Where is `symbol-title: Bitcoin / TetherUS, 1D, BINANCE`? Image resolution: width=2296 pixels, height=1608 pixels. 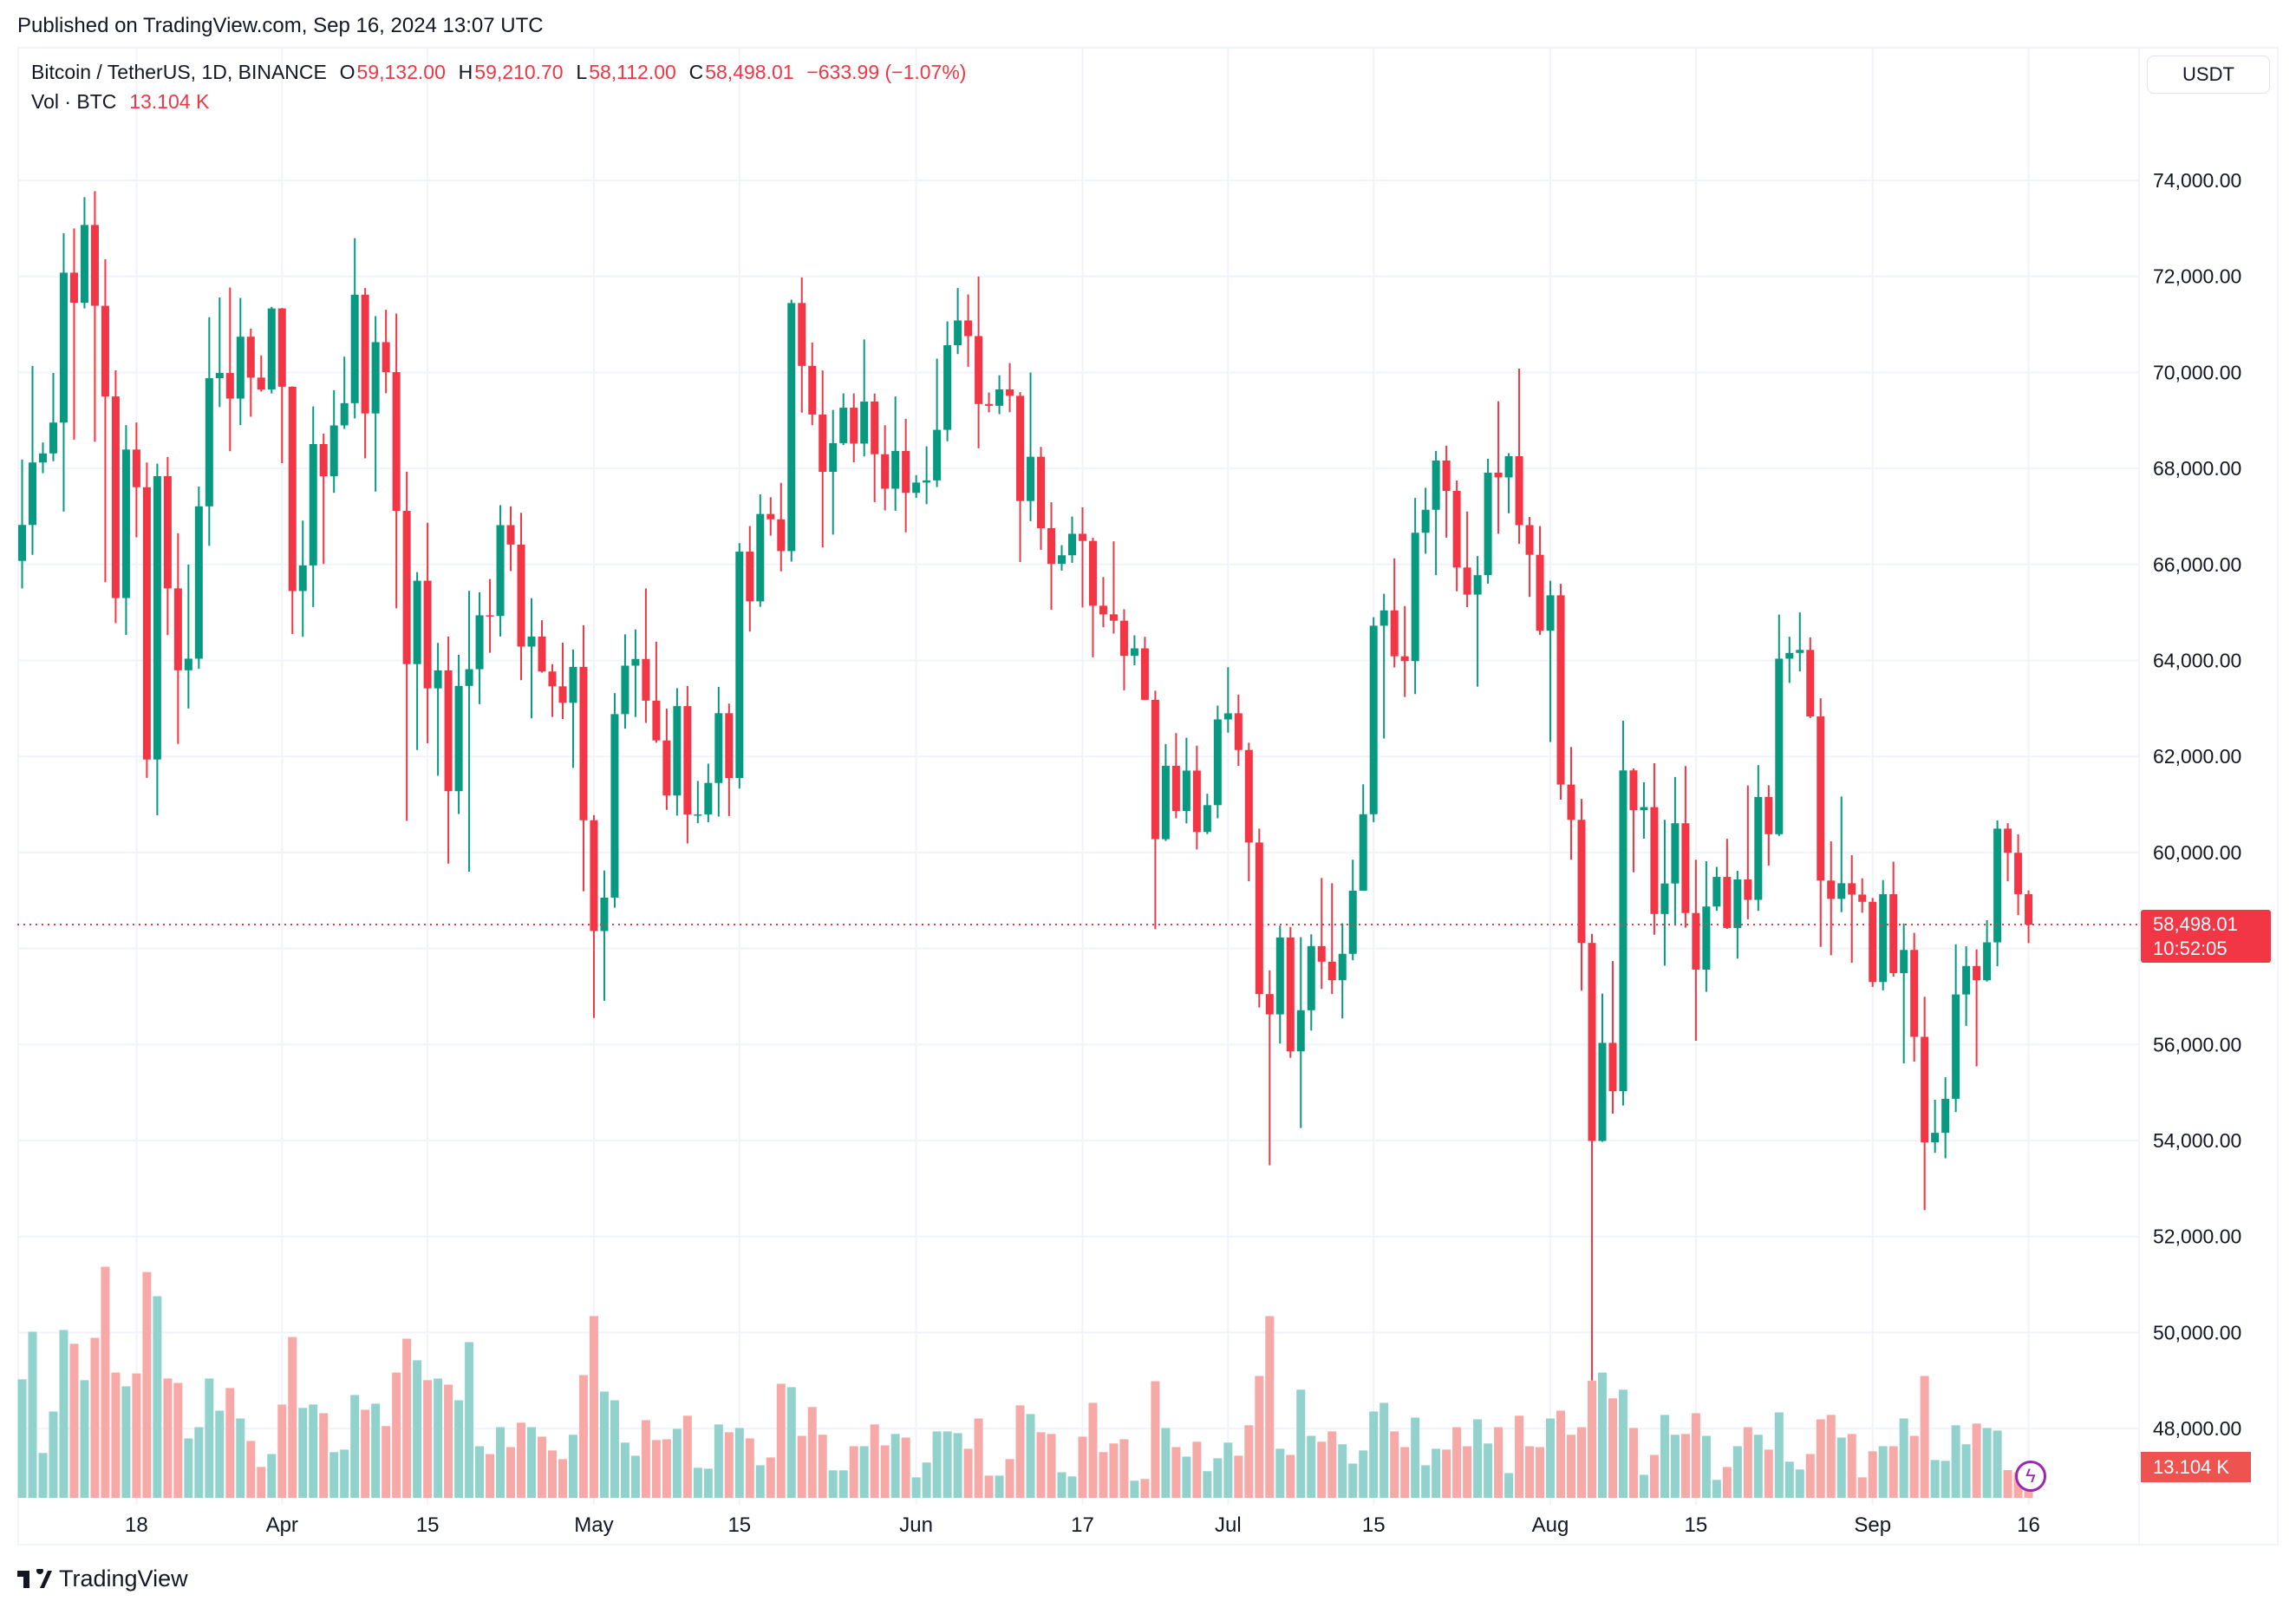 symbol-title: Bitcoin / TetherUS, 1D, BINANCE is located at coordinates (179, 72).